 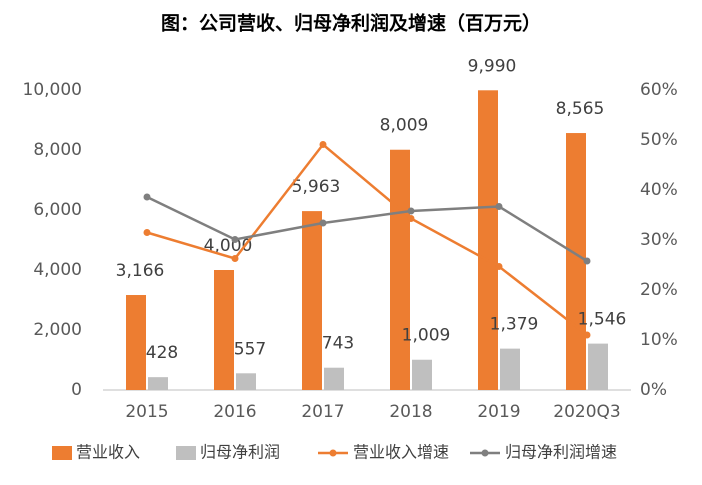 What do you see at coordinates (108, 452) in the screenshot?
I see `legend-label: 营业收入` at bounding box center [108, 452].